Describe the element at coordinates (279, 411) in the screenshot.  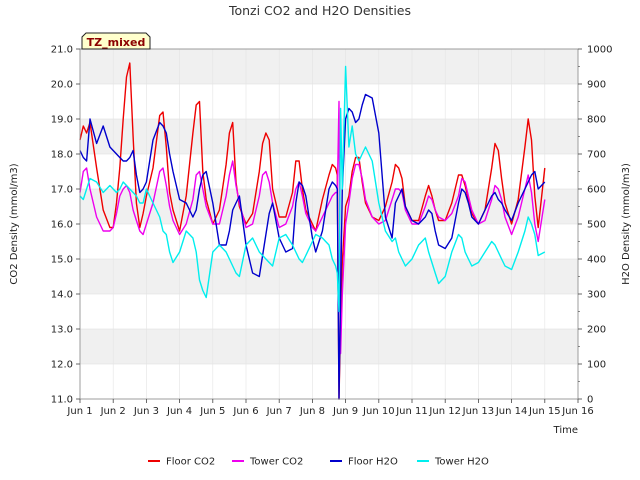
I see `x-tick-label: Jun 7` at that location.